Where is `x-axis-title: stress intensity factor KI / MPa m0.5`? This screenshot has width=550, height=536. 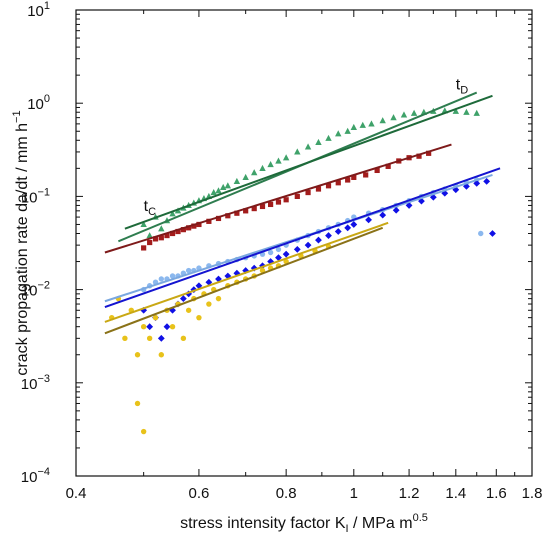
x-axis-title: stress intensity factor KI / MPa m0.5 is located at coordinates (304, 523).